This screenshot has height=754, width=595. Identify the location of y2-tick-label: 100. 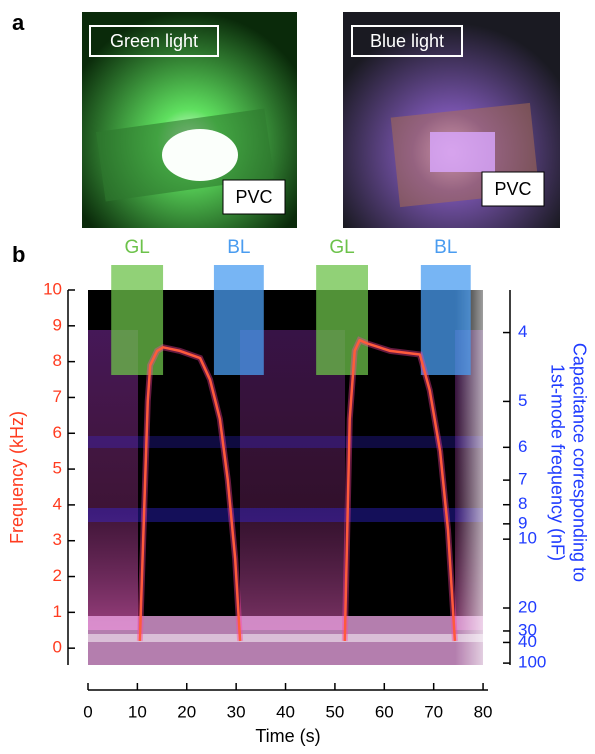
(532, 662).